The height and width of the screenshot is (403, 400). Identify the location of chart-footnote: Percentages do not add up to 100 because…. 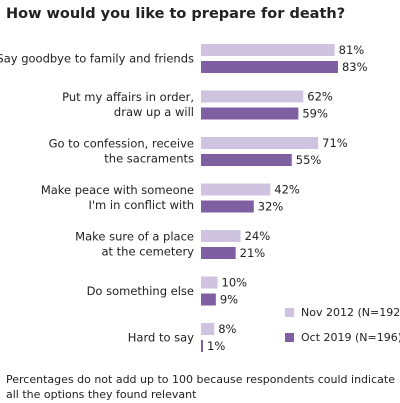
(200, 387).